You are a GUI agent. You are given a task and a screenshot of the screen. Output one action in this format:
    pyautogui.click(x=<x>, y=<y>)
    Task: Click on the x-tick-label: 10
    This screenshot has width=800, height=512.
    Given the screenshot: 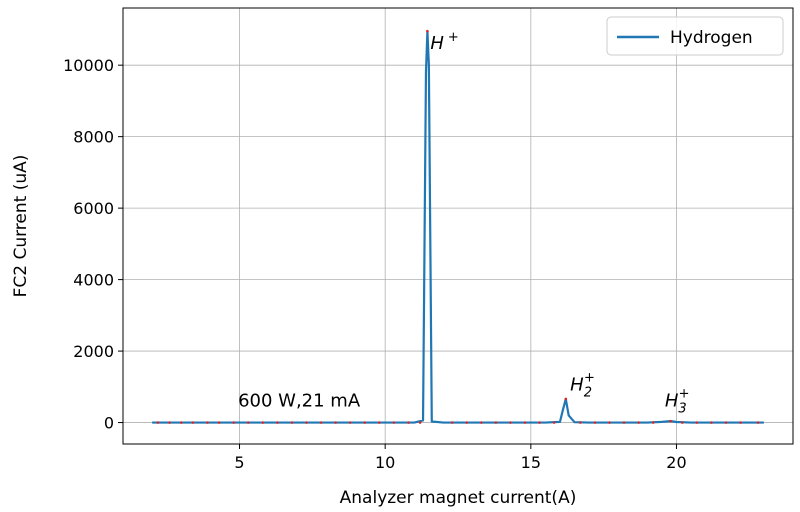 What is the action you would take?
    pyautogui.click(x=385, y=462)
    